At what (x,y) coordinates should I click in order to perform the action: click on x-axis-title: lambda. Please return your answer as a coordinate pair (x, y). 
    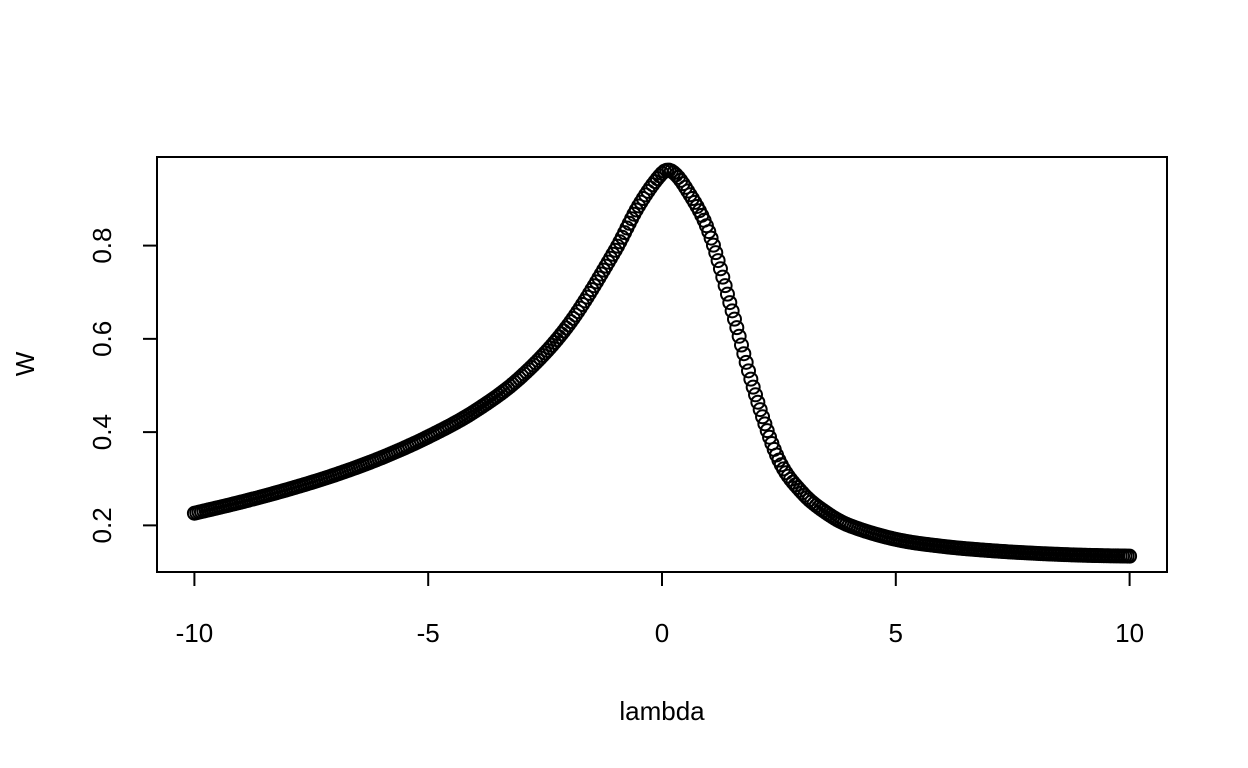
    Looking at the image, I should click on (662, 711).